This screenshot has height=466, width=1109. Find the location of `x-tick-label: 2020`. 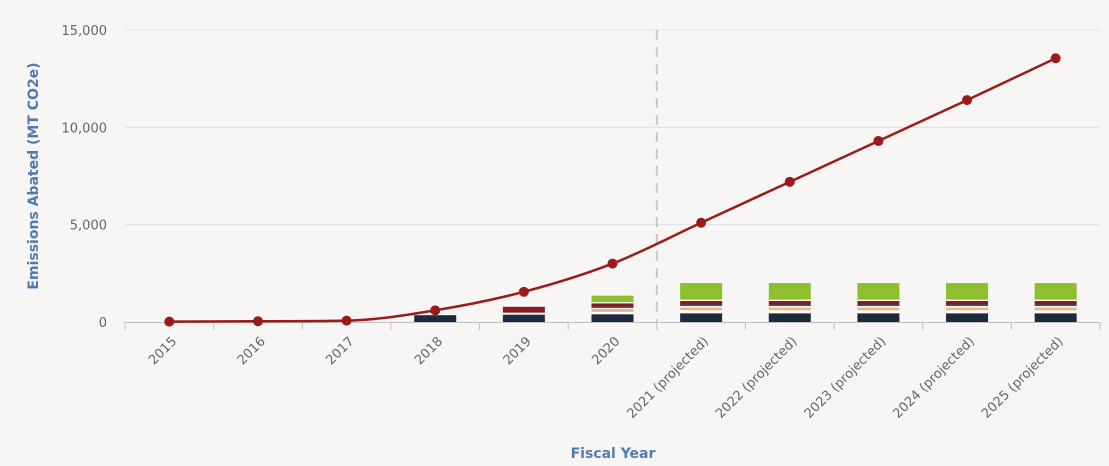

x-tick-label: 2020 is located at coordinates (606, 351).